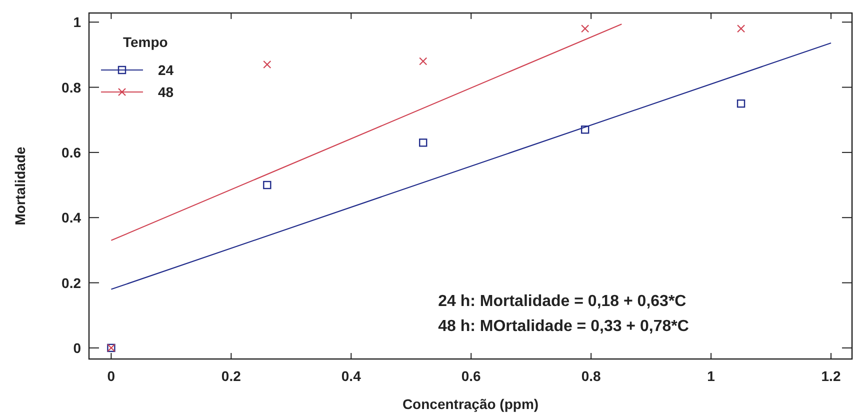 The width and height of the screenshot is (853, 417). What do you see at coordinates (111, 376) in the screenshot?
I see `x-tick-label: 0` at bounding box center [111, 376].